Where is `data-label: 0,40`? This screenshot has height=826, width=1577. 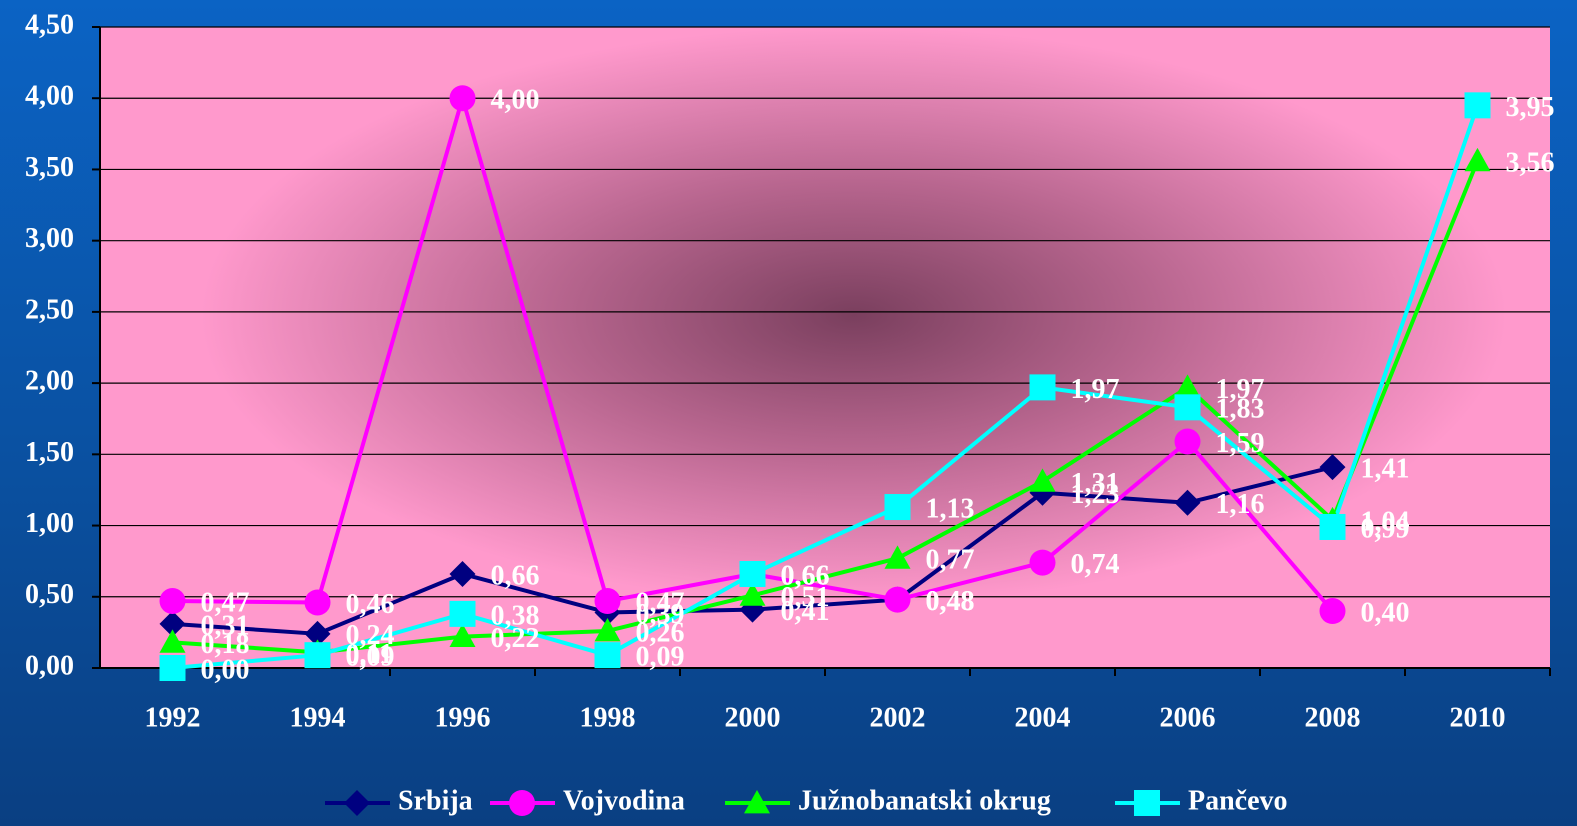 data-label: 0,40 is located at coordinates (1385, 612).